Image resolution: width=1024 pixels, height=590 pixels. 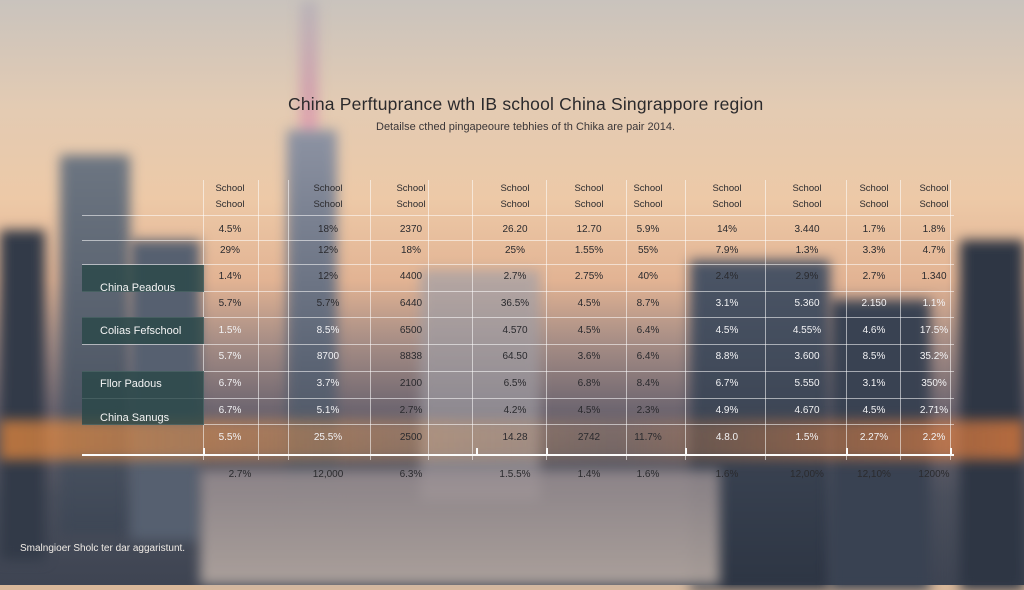 What do you see at coordinates (727, 410) in the screenshot?
I see `table-cell: 4.9%` at bounding box center [727, 410].